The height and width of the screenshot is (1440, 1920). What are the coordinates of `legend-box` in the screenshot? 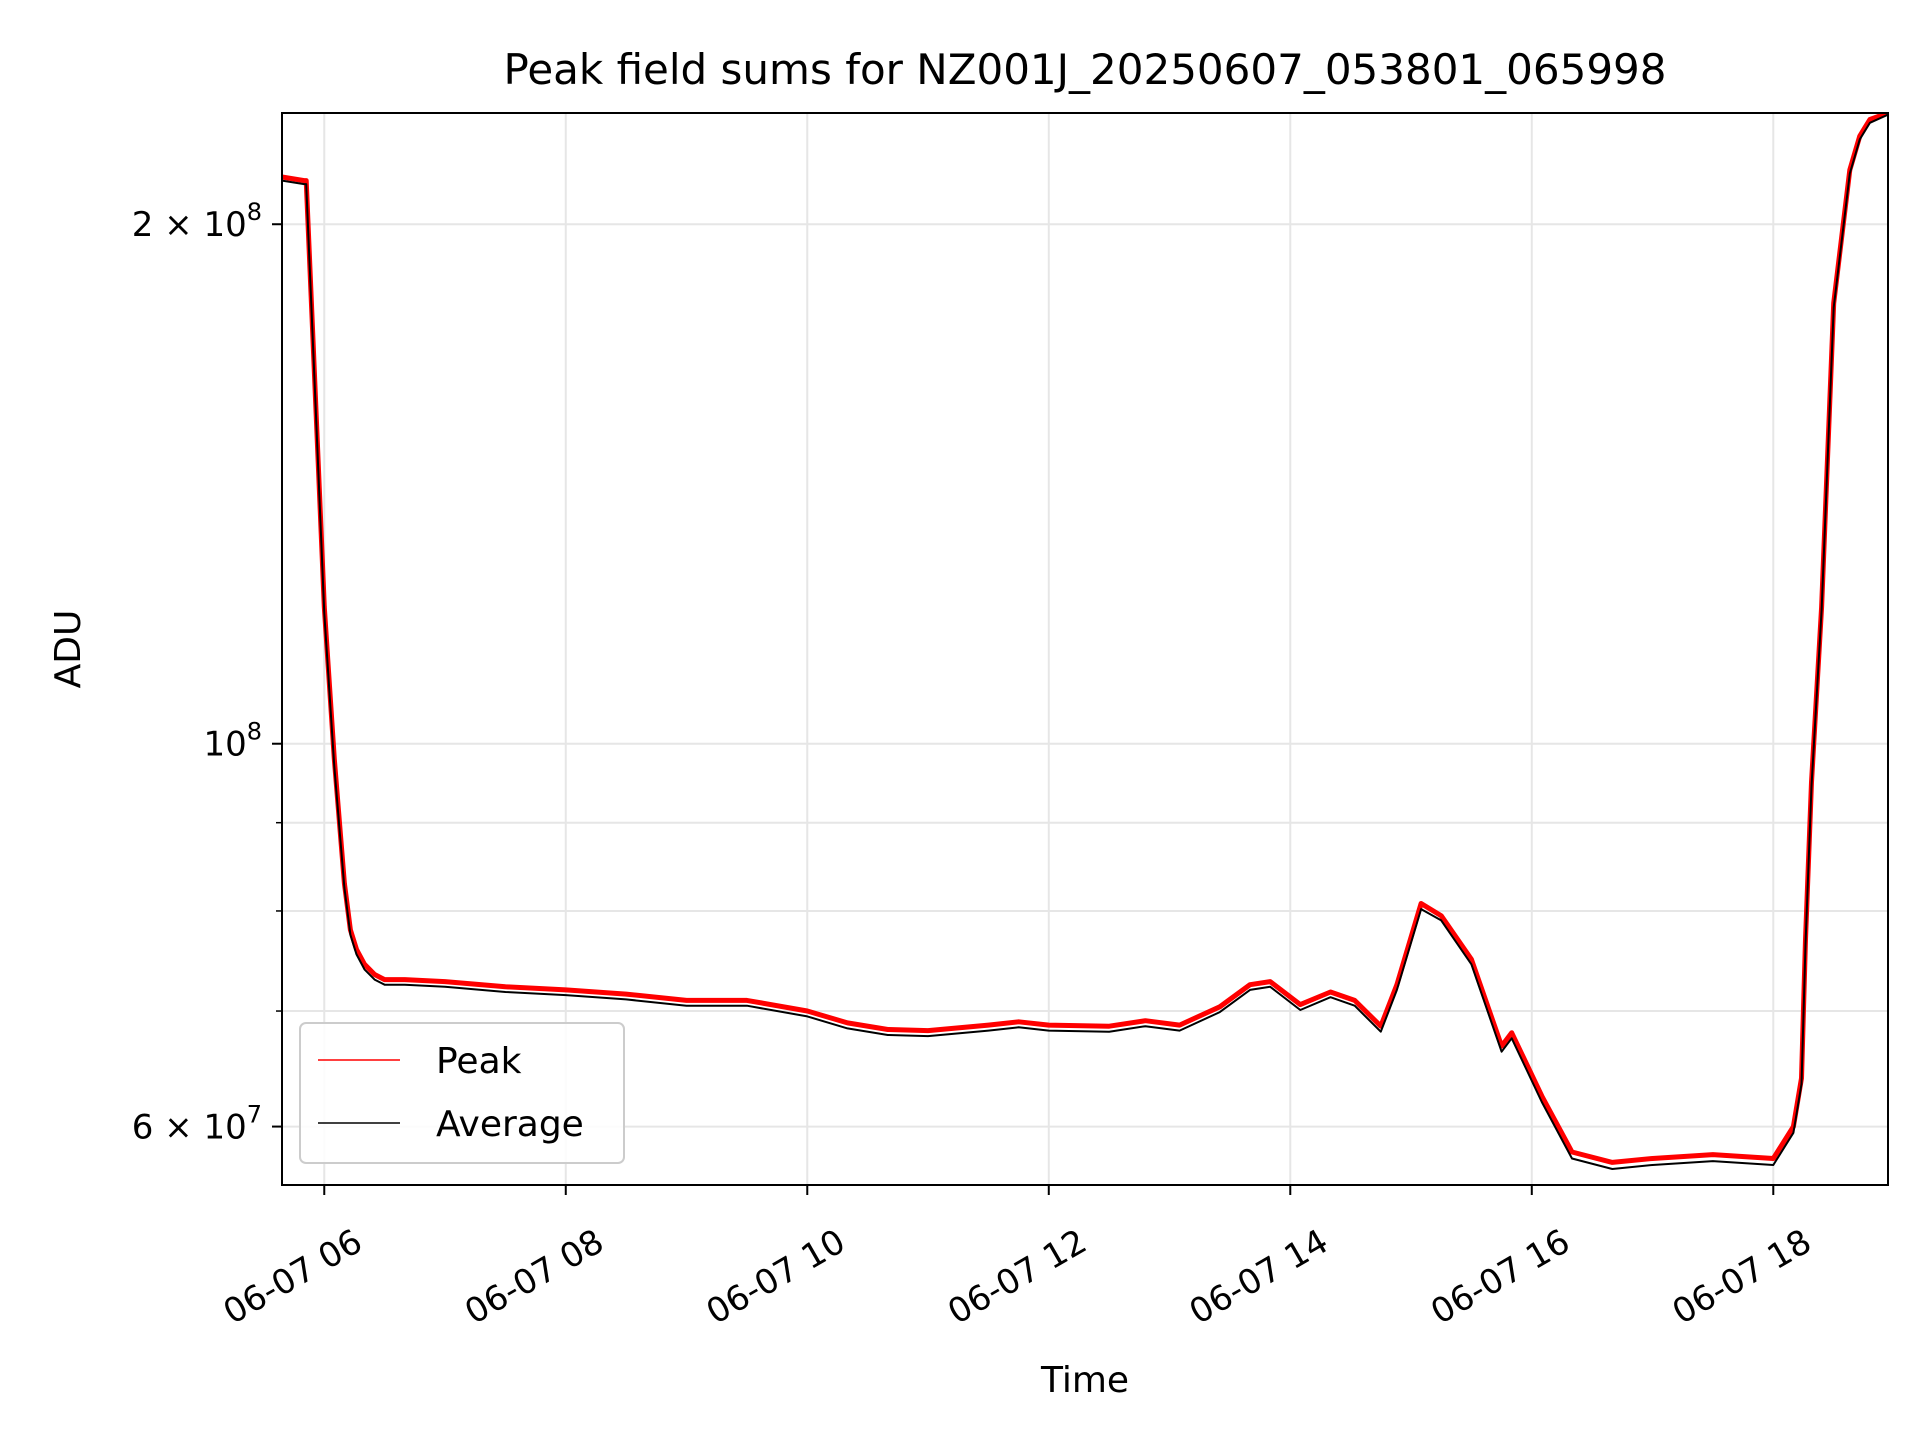 It's located at (462, 1093).